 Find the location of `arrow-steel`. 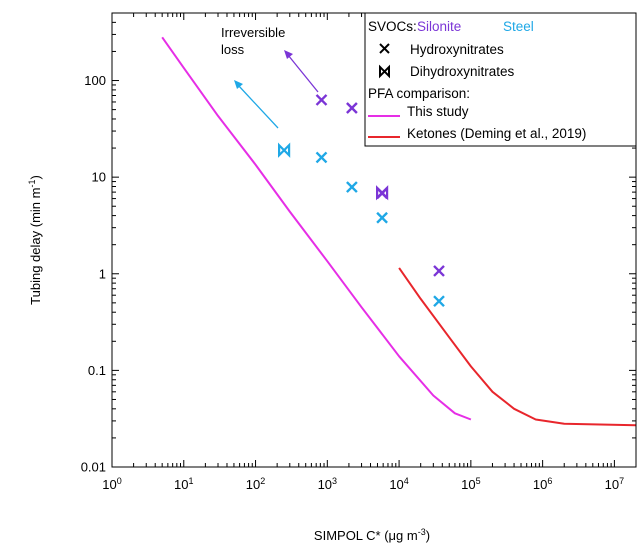

arrow-steel is located at coordinates (256, 104).